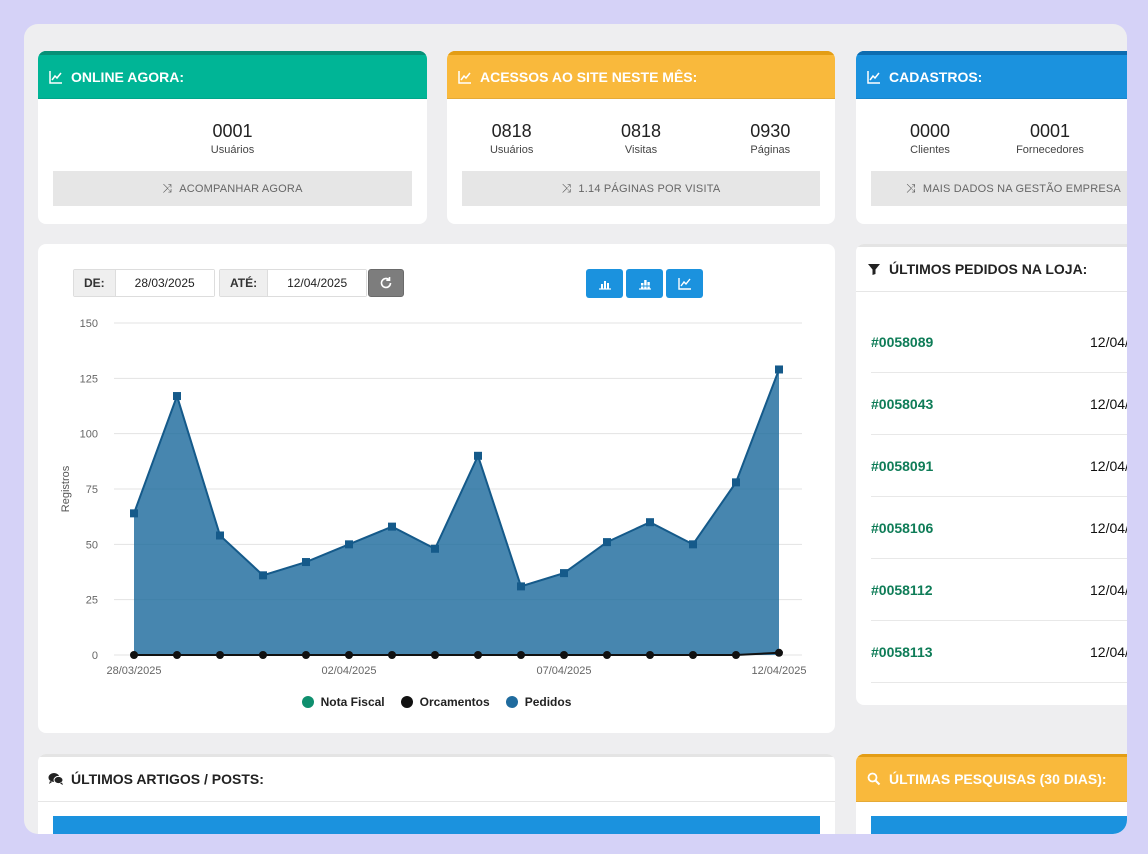 The height and width of the screenshot is (854, 1148). What do you see at coordinates (95, 656) in the screenshot?
I see `y-tick-label: 0` at bounding box center [95, 656].